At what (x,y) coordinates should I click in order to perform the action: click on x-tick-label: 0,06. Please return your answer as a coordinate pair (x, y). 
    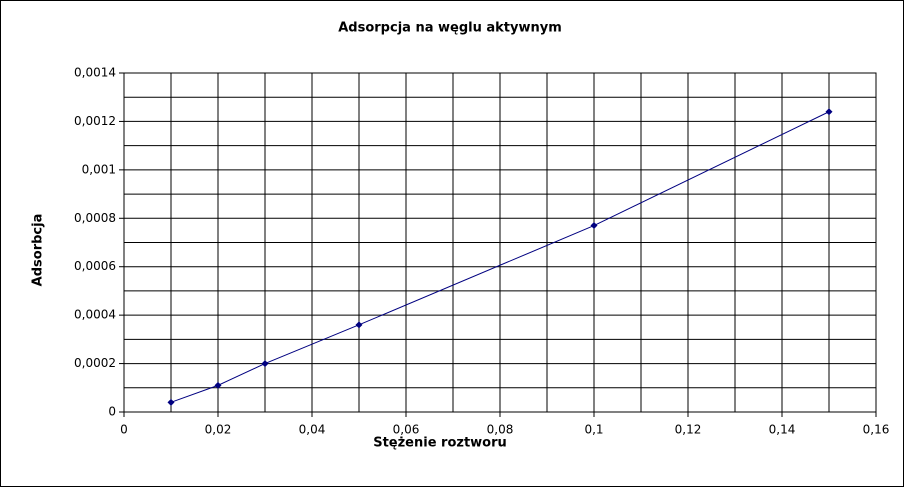
    Looking at the image, I should click on (406, 430).